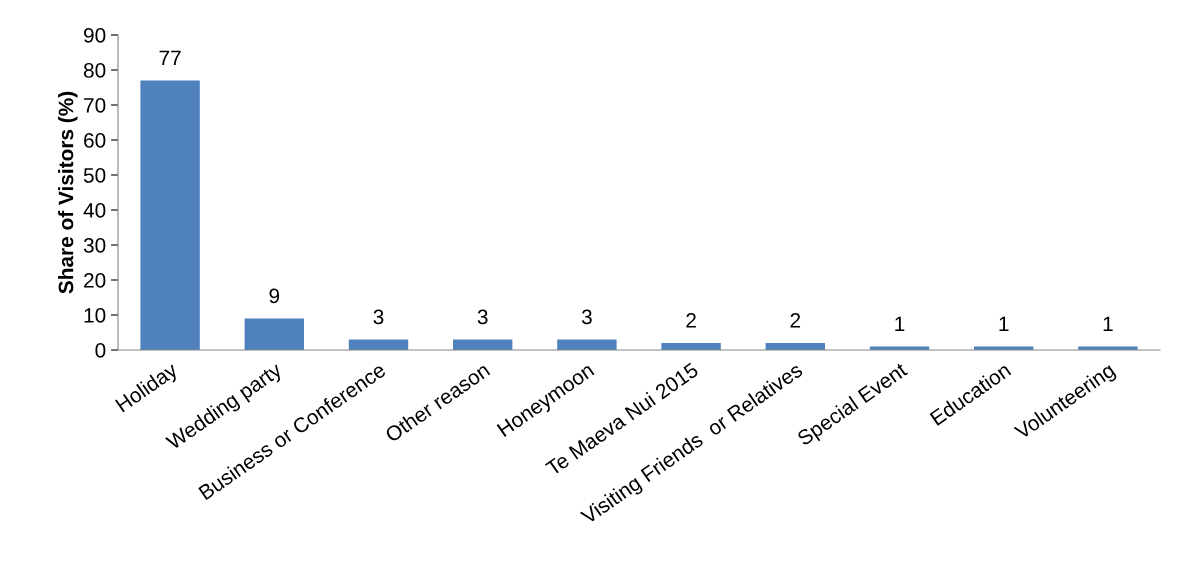 The height and width of the screenshot is (562, 1189). I want to click on y-tick-label: 0, so click(100, 350).